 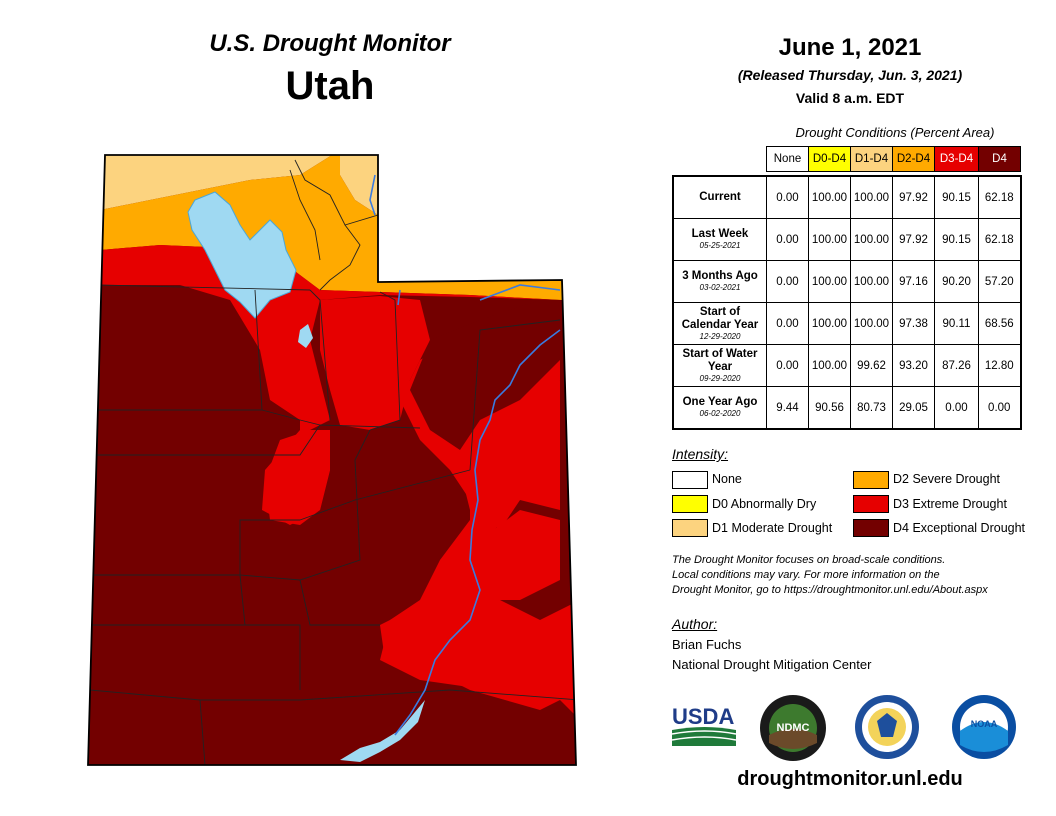 I want to click on legend-label-none: None, so click(x=727, y=479).